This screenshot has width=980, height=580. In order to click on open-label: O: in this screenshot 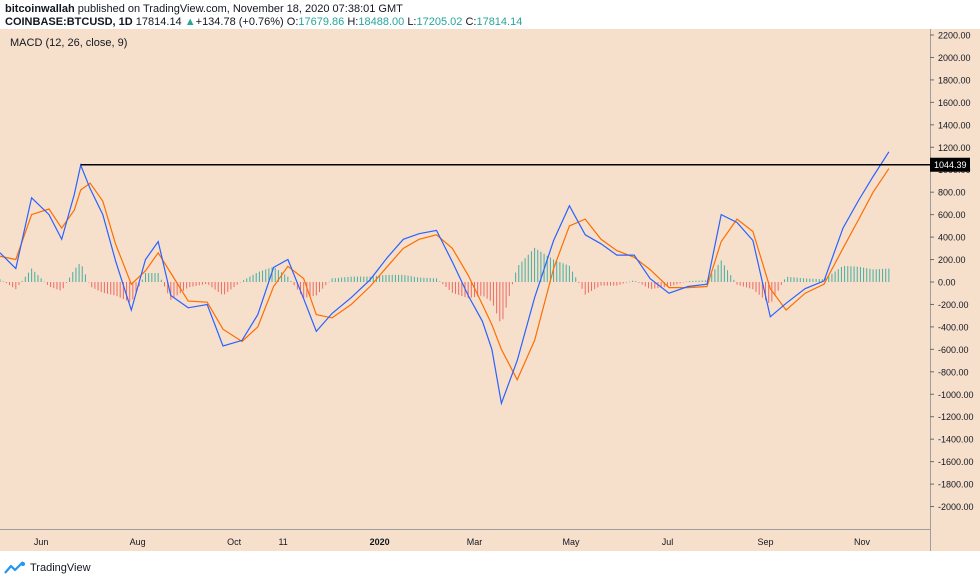, I will do `click(292, 22)`.